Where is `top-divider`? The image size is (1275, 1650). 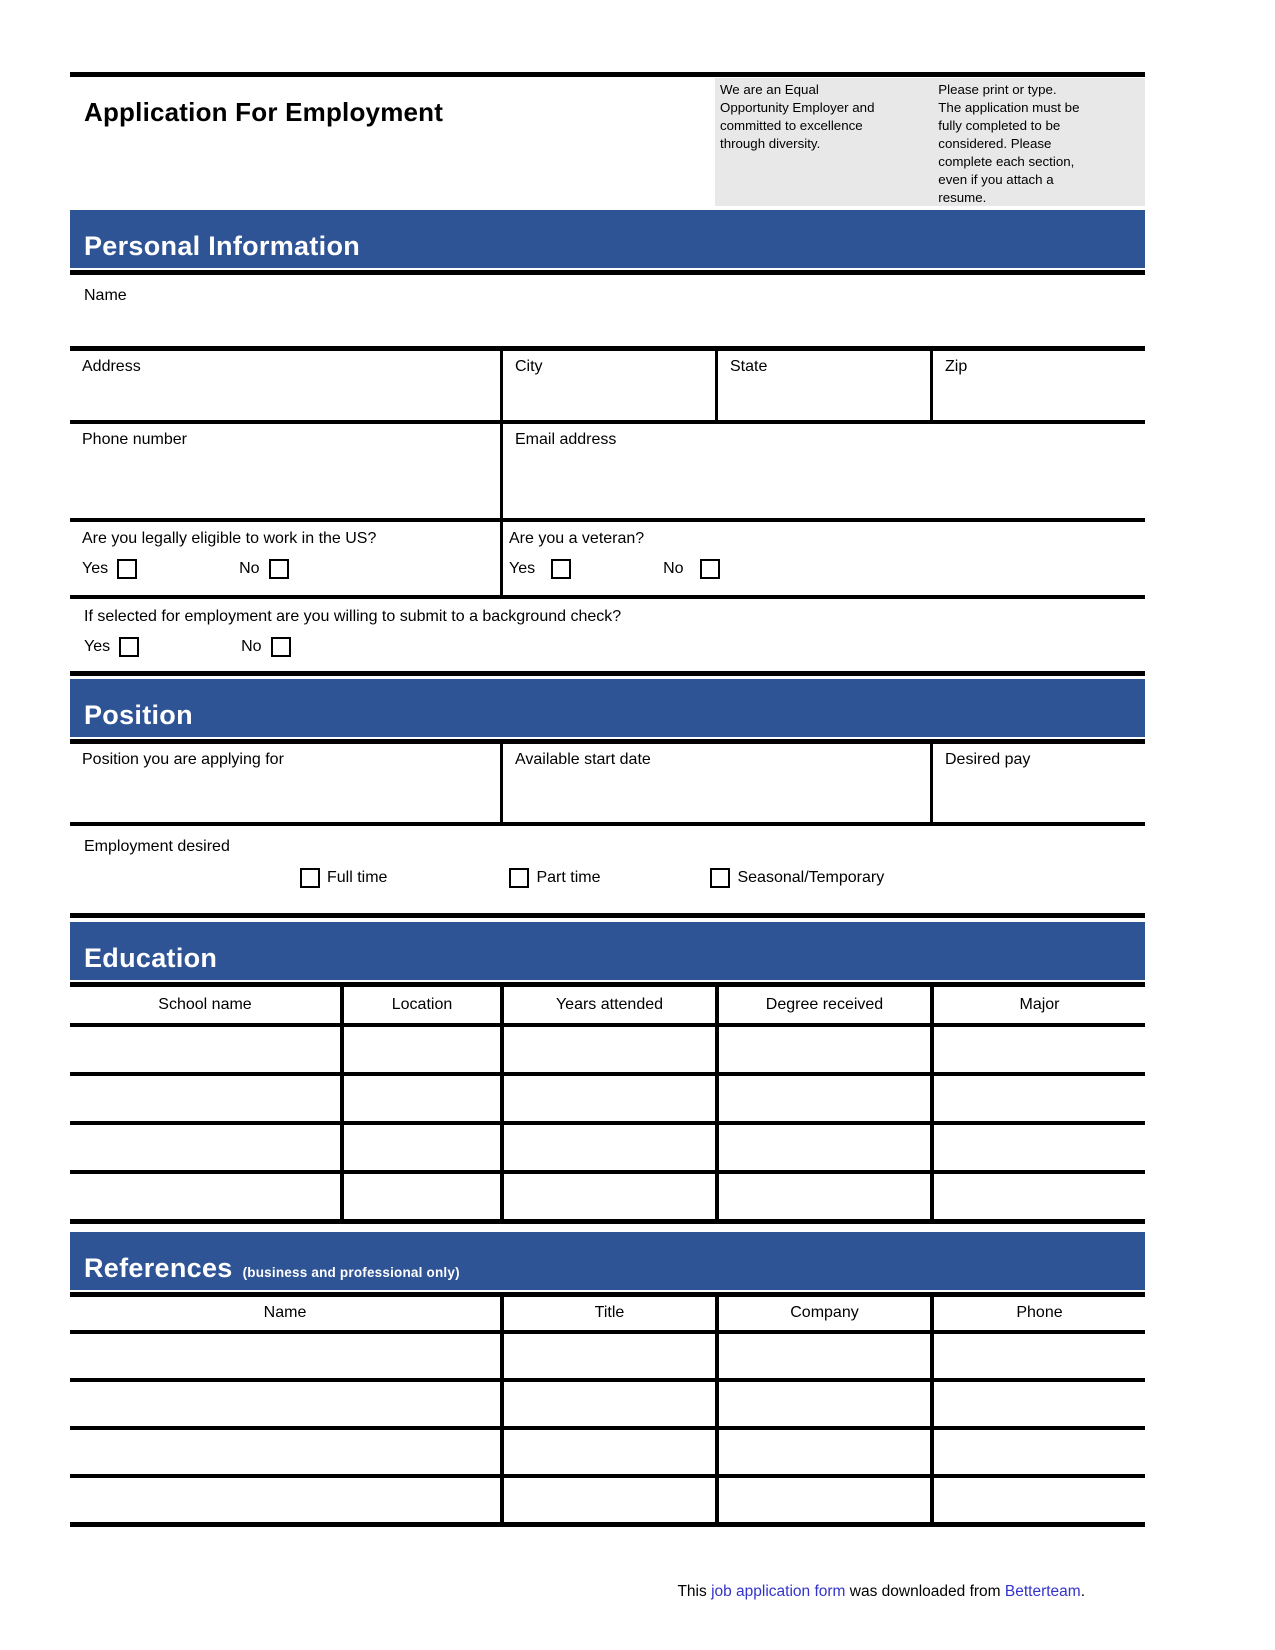 top-divider is located at coordinates (607, 74).